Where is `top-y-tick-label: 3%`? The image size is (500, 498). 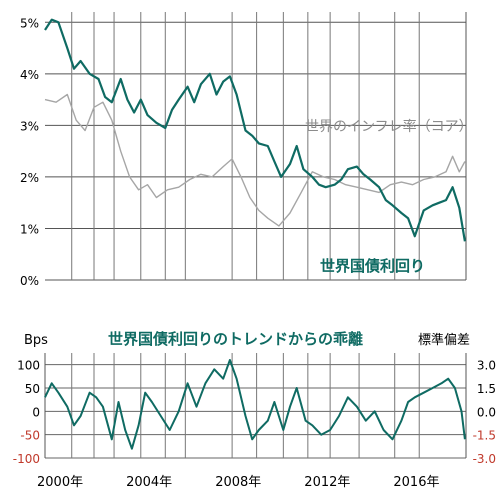 top-y-tick-label: 3% is located at coordinates (29, 126).